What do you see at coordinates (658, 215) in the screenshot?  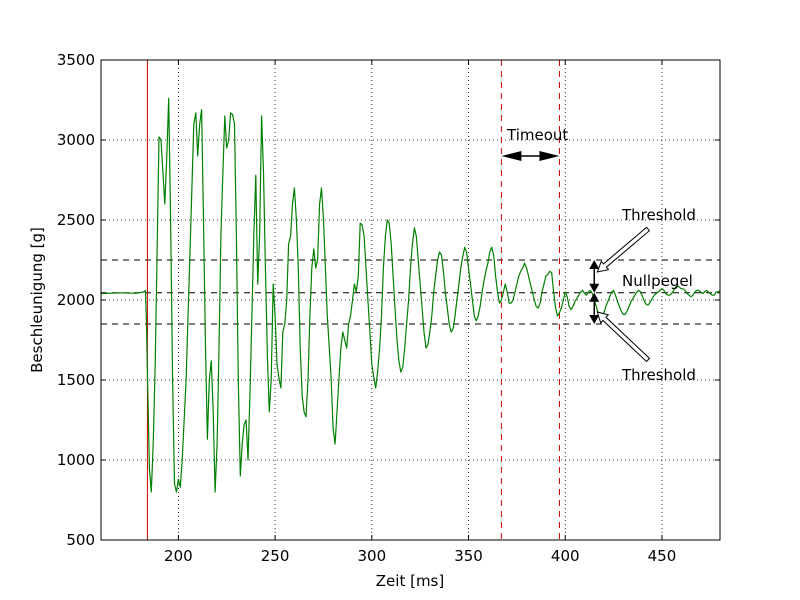 I see `threshold-upper-label: Threshold` at bounding box center [658, 215].